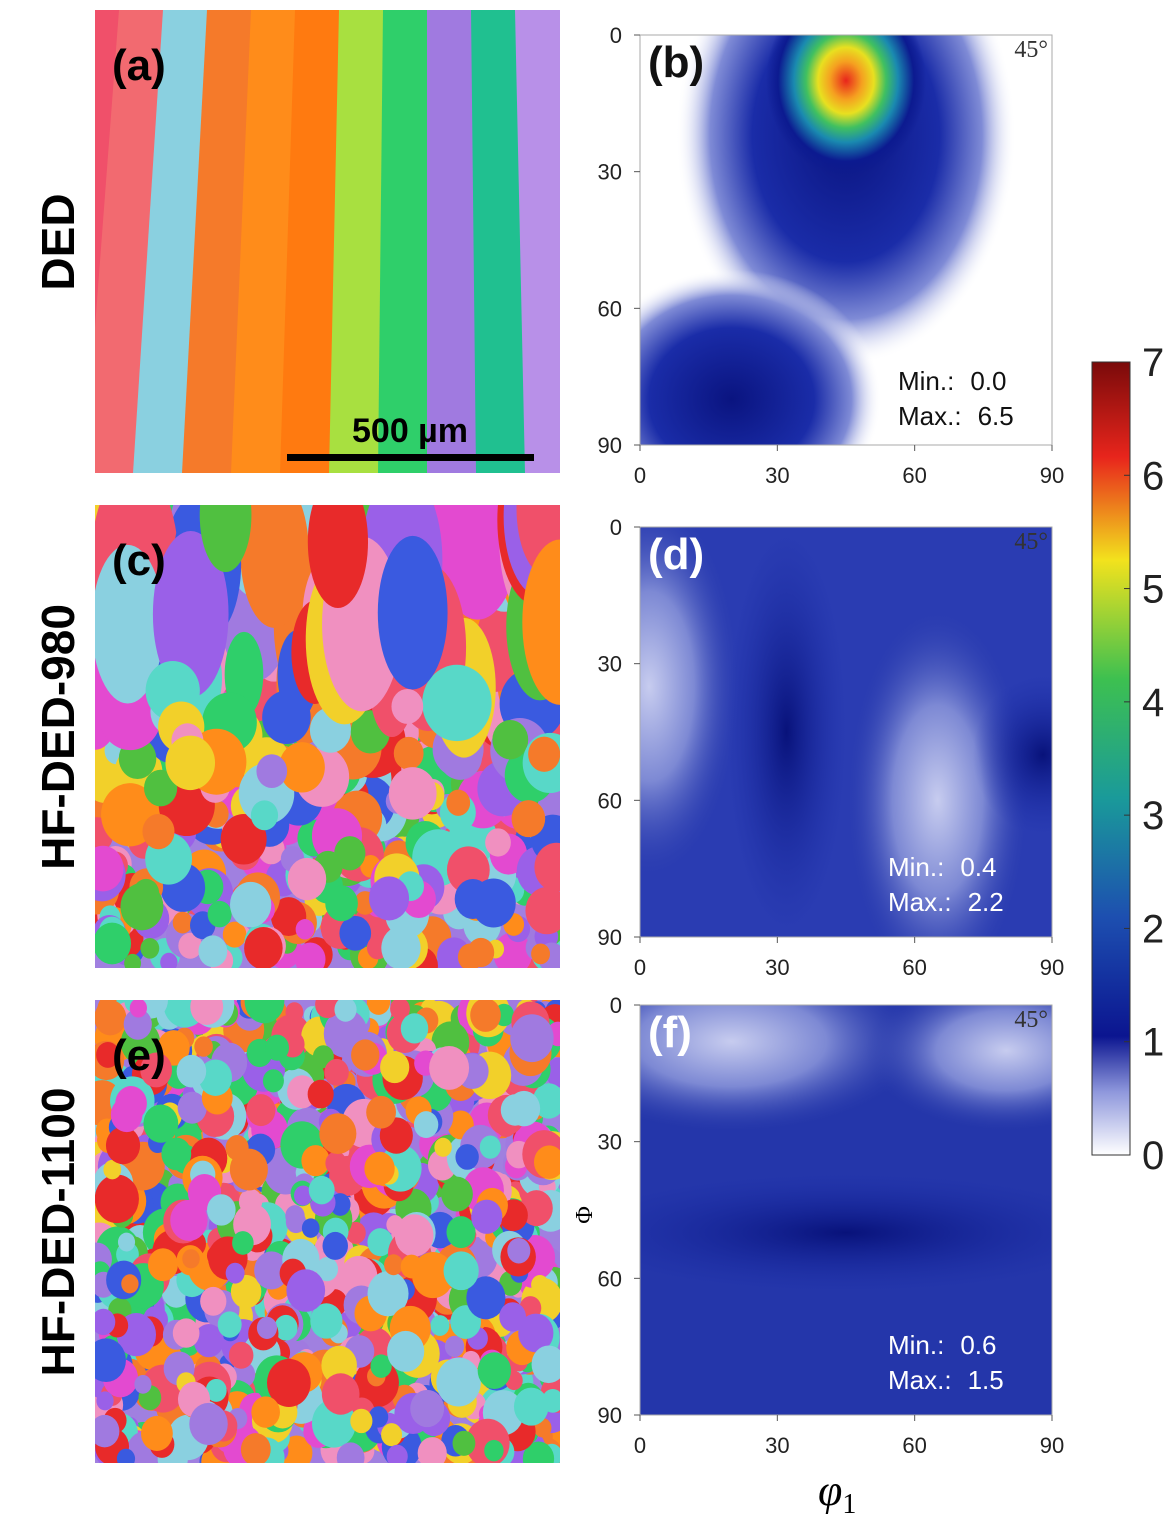 The width and height of the screenshot is (1174, 1514). Describe the element at coordinates (670, 1032) in the screenshot. I see `panel-label: (f)` at that location.